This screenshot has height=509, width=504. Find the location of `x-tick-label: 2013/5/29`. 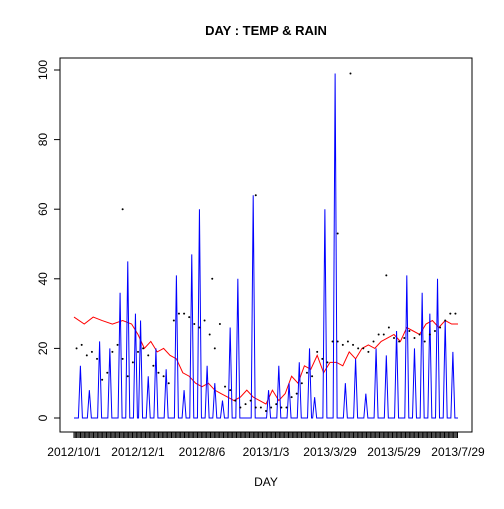

x-tick-label: 2013/5/29 is located at coordinates (394, 452).